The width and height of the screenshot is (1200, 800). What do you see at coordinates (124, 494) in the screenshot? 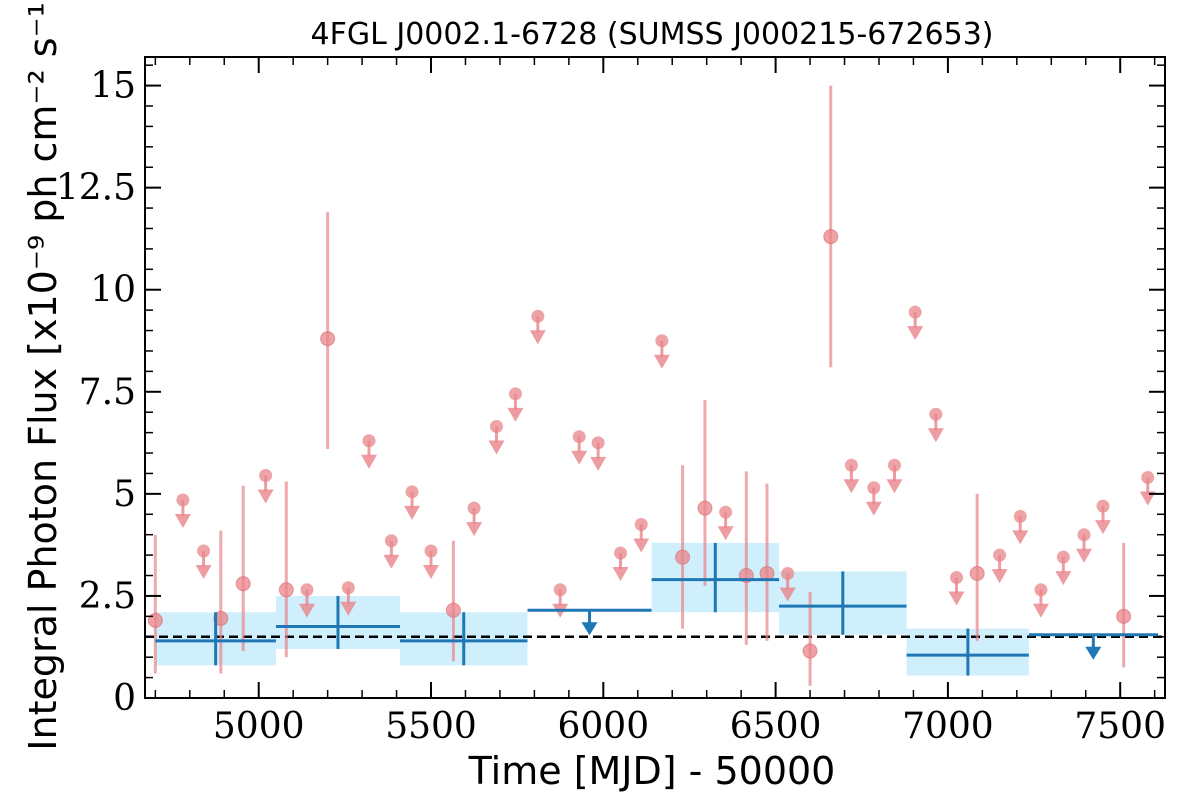
I see `y-tick-label: 5` at bounding box center [124, 494].